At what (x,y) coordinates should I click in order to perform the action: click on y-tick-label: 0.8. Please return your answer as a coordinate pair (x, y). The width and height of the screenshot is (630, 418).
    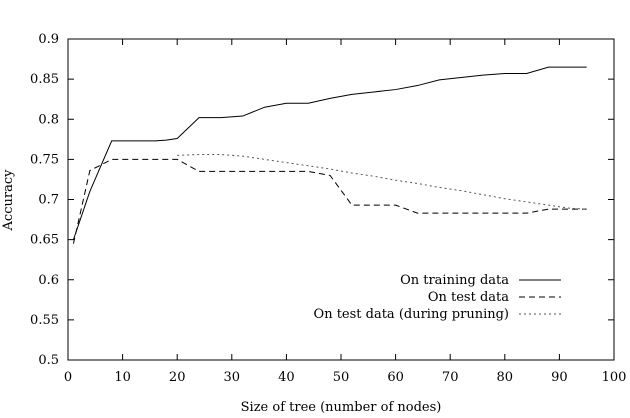
    Looking at the image, I should click on (48, 119).